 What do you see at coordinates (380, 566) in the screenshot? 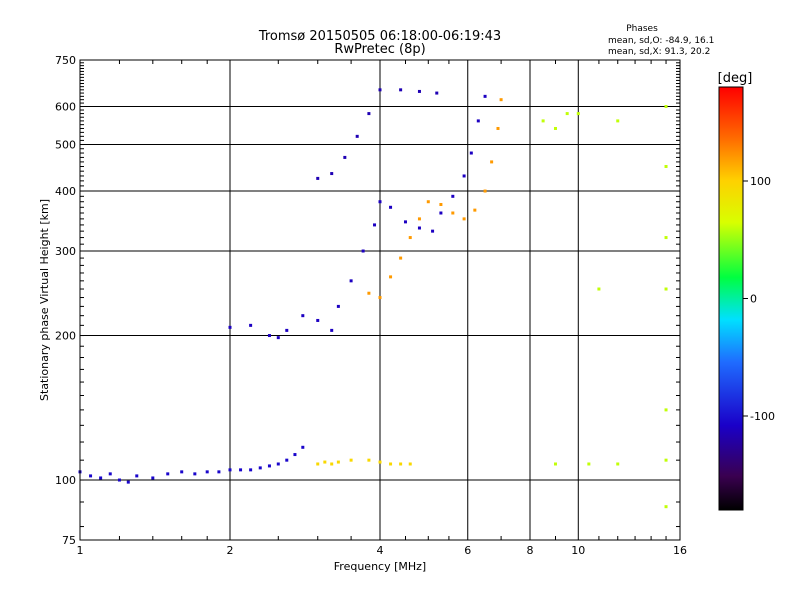
I see `x-axis-label: Frequency [MHz]` at bounding box center [380, 566].